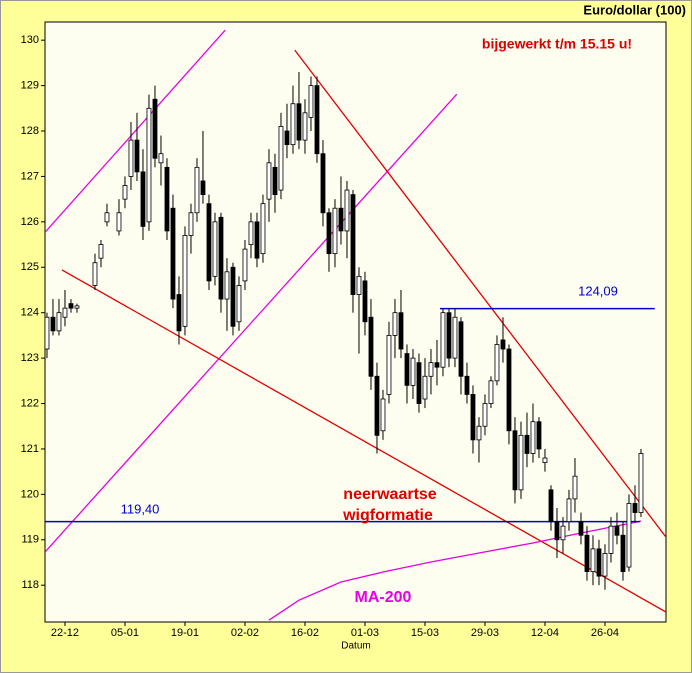 The image size is (692, 673). Describe the element at coordinates (30, 358) in the screenshot. I see `y-tick-label: 123` at that location.